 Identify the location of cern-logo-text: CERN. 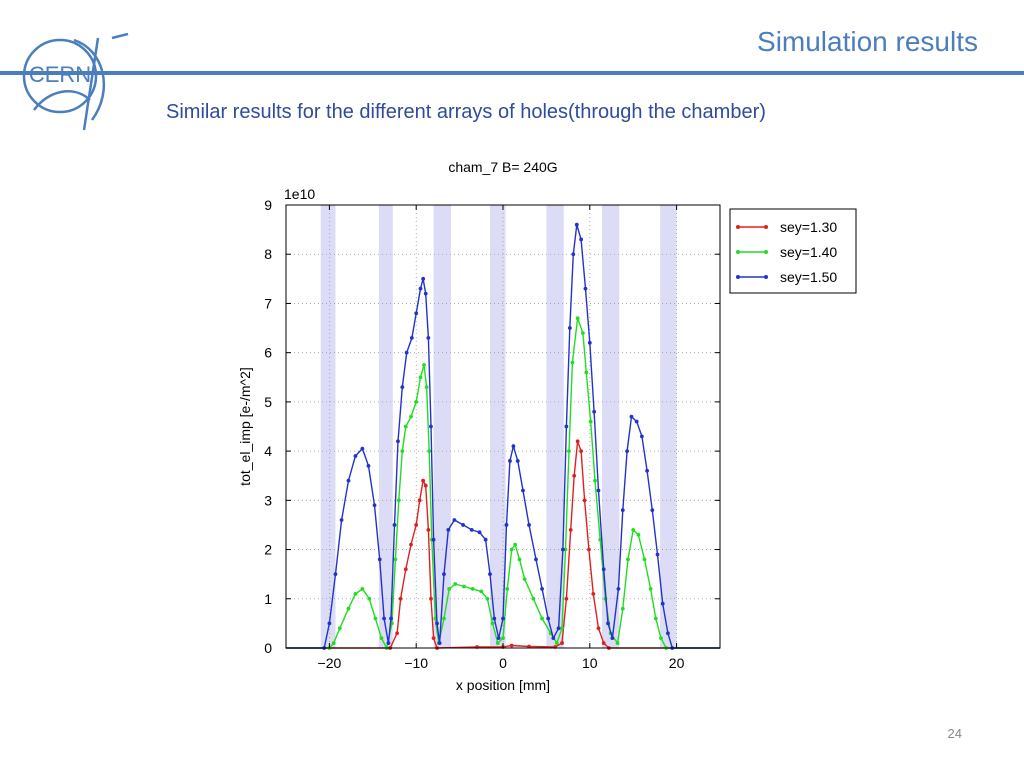
(60, 74).